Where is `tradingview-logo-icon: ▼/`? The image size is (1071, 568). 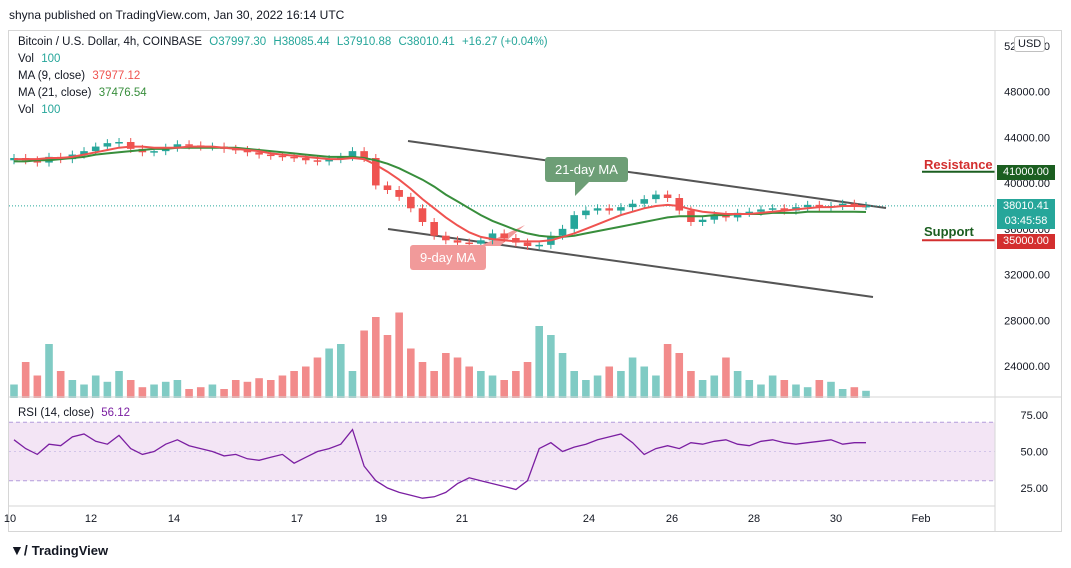
tradingview-logo-icon: ▼/ is located at coordinates (19, 550).